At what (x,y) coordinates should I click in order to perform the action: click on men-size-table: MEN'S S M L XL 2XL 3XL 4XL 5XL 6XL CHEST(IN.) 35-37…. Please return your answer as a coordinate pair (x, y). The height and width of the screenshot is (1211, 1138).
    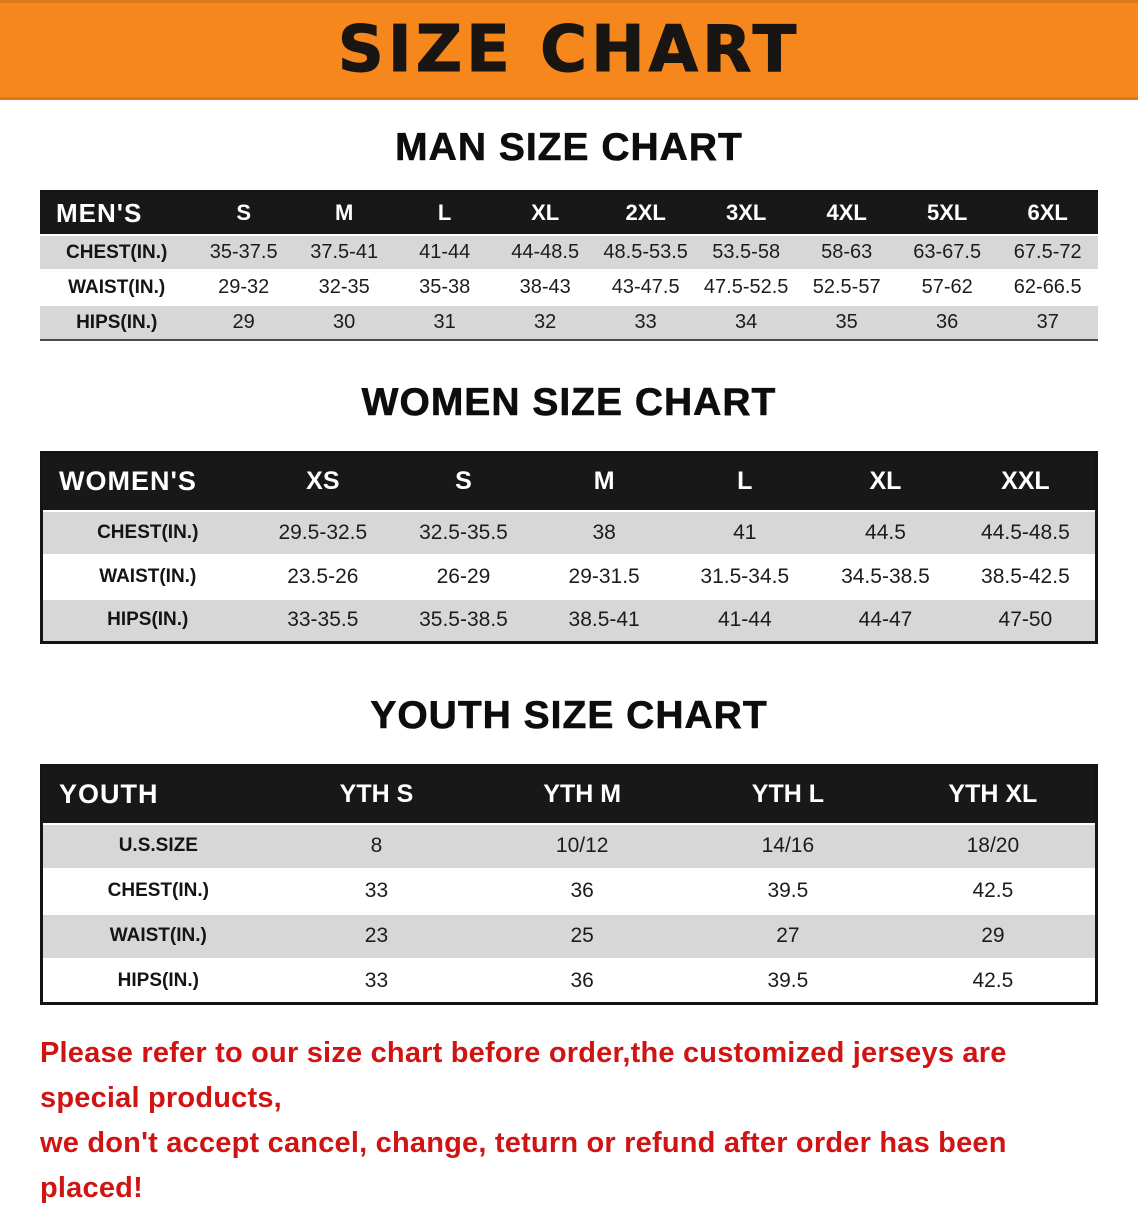
    Looking at the image, I should click on (569, 265).